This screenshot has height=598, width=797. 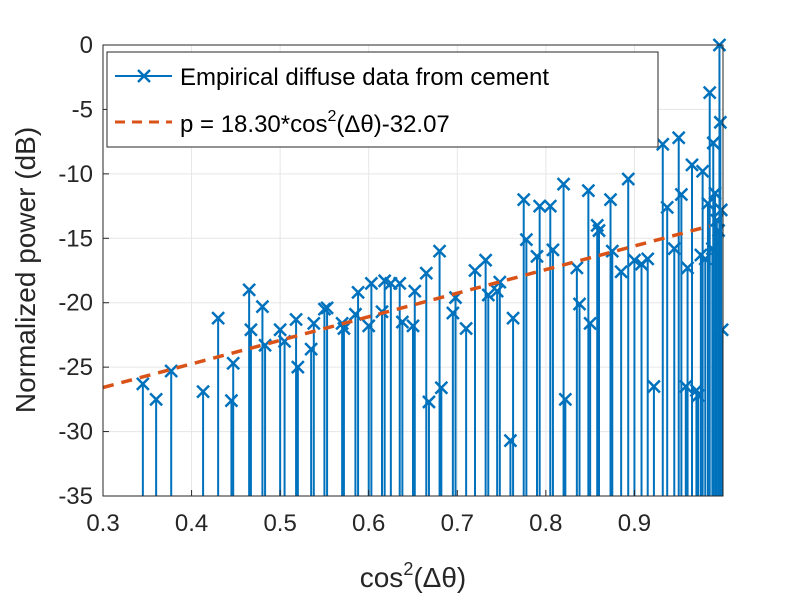 I want to click on y-tick-label: -5, so click(x=82, y=109).